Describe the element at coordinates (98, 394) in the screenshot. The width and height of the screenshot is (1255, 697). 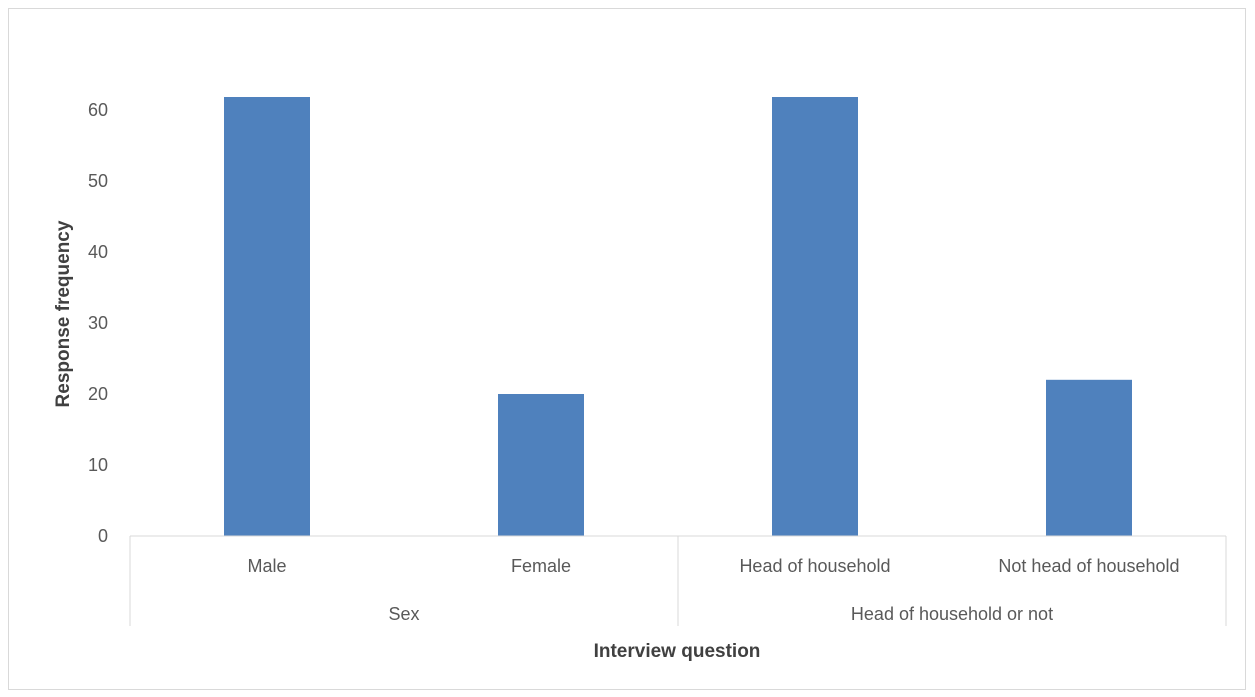
I see `y-tick-label: 20` at that location.